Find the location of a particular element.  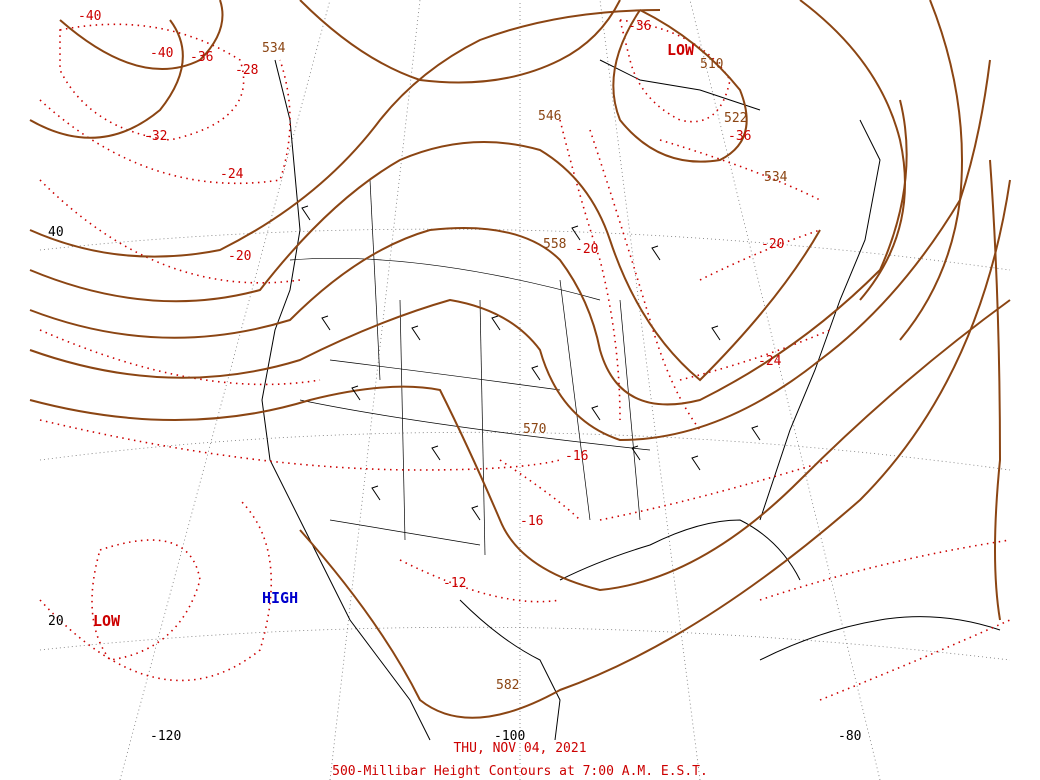

height-label: 582 is located at coordinates (507, 685).